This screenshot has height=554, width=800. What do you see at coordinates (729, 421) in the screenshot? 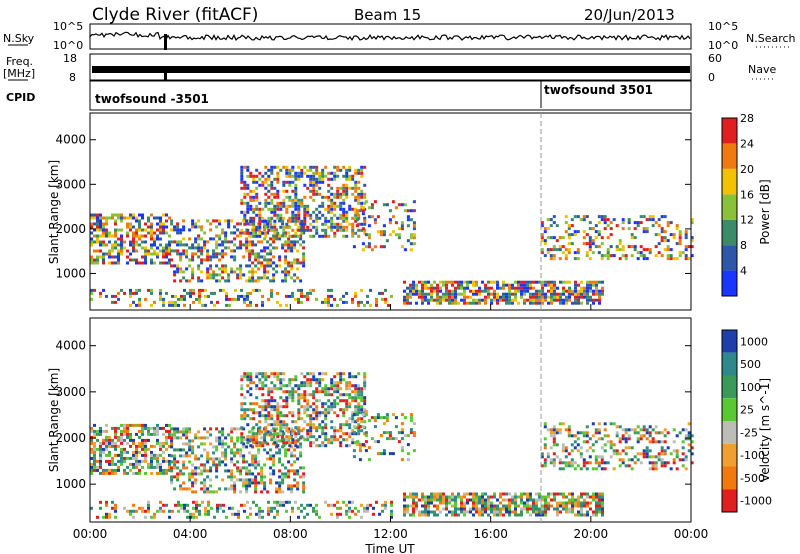
I see `colorbar-frame` at bounding box center [729, 421].